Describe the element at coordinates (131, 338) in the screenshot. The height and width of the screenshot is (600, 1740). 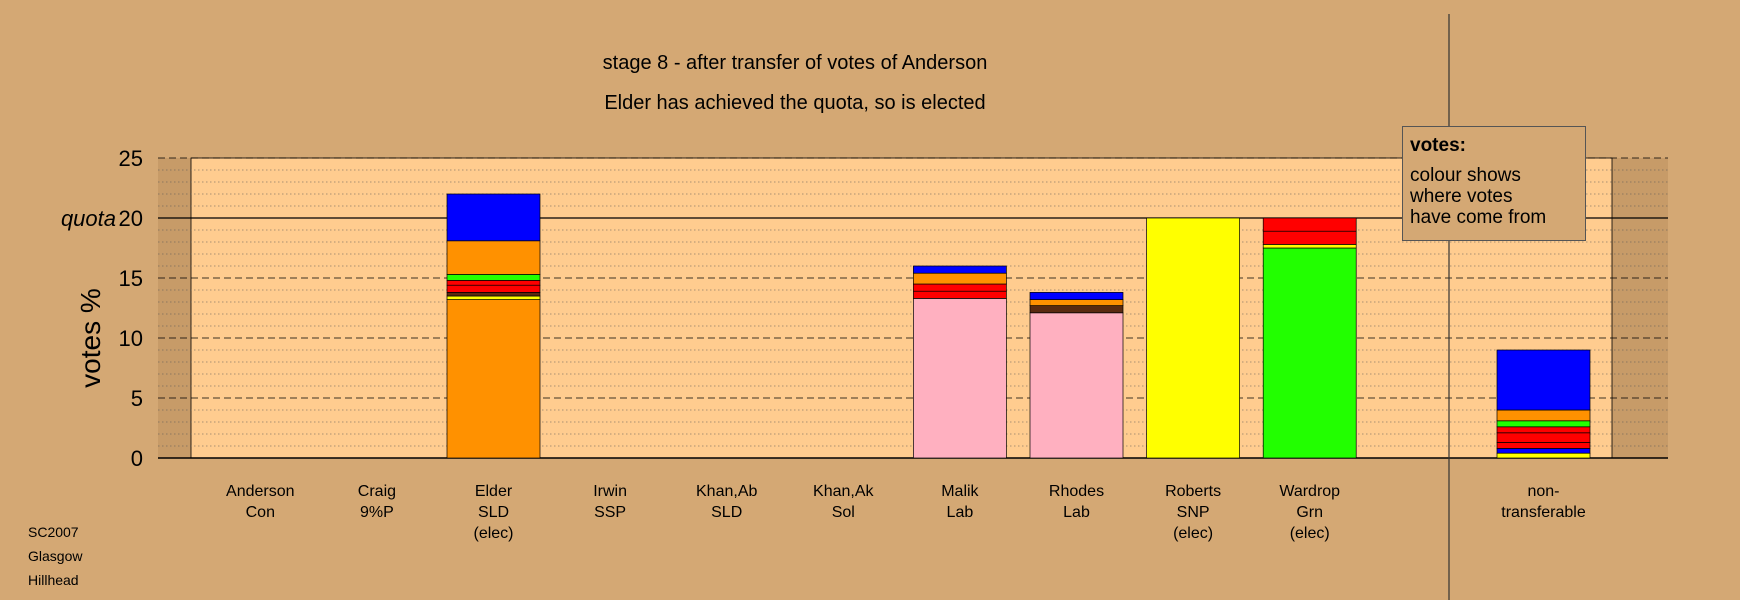
I see `y-tick-label: 10` at that location.